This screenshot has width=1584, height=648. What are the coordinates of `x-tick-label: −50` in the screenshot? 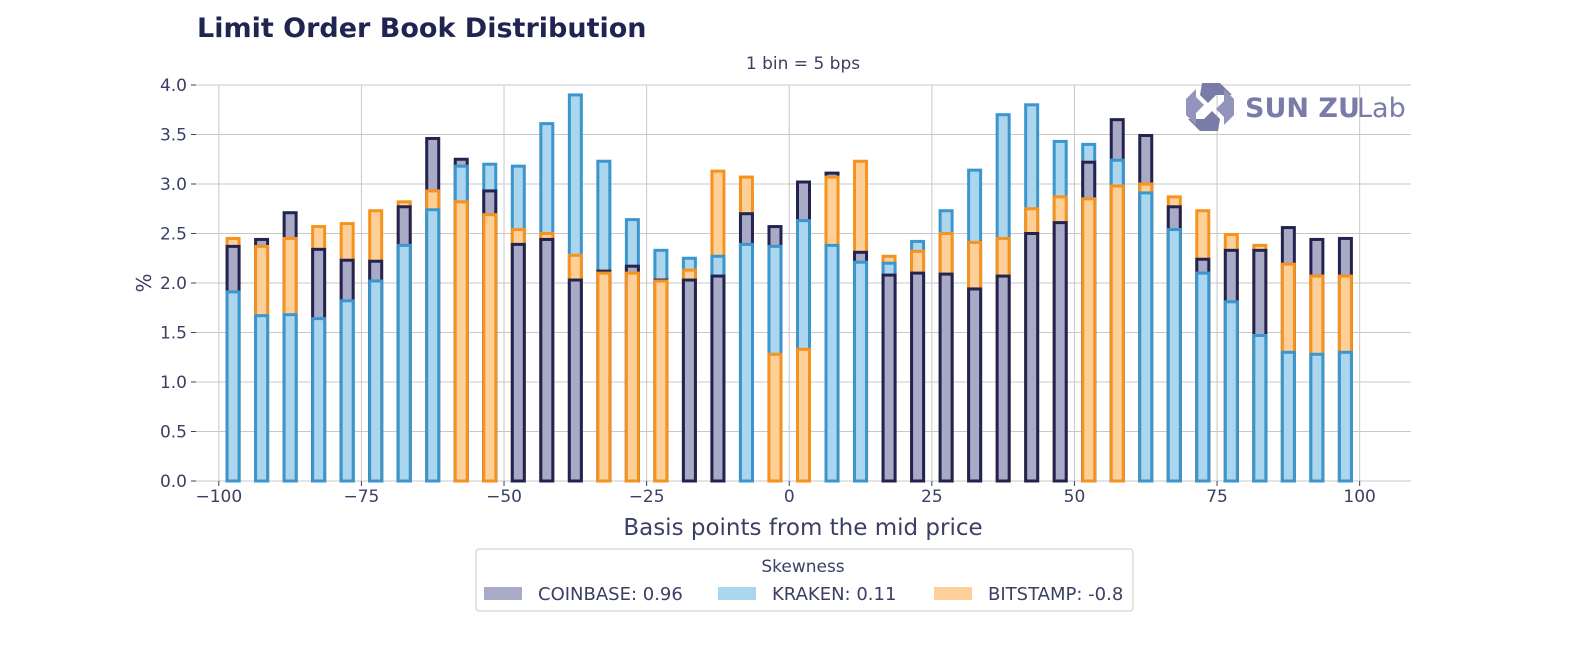 It's located at (504, 497).